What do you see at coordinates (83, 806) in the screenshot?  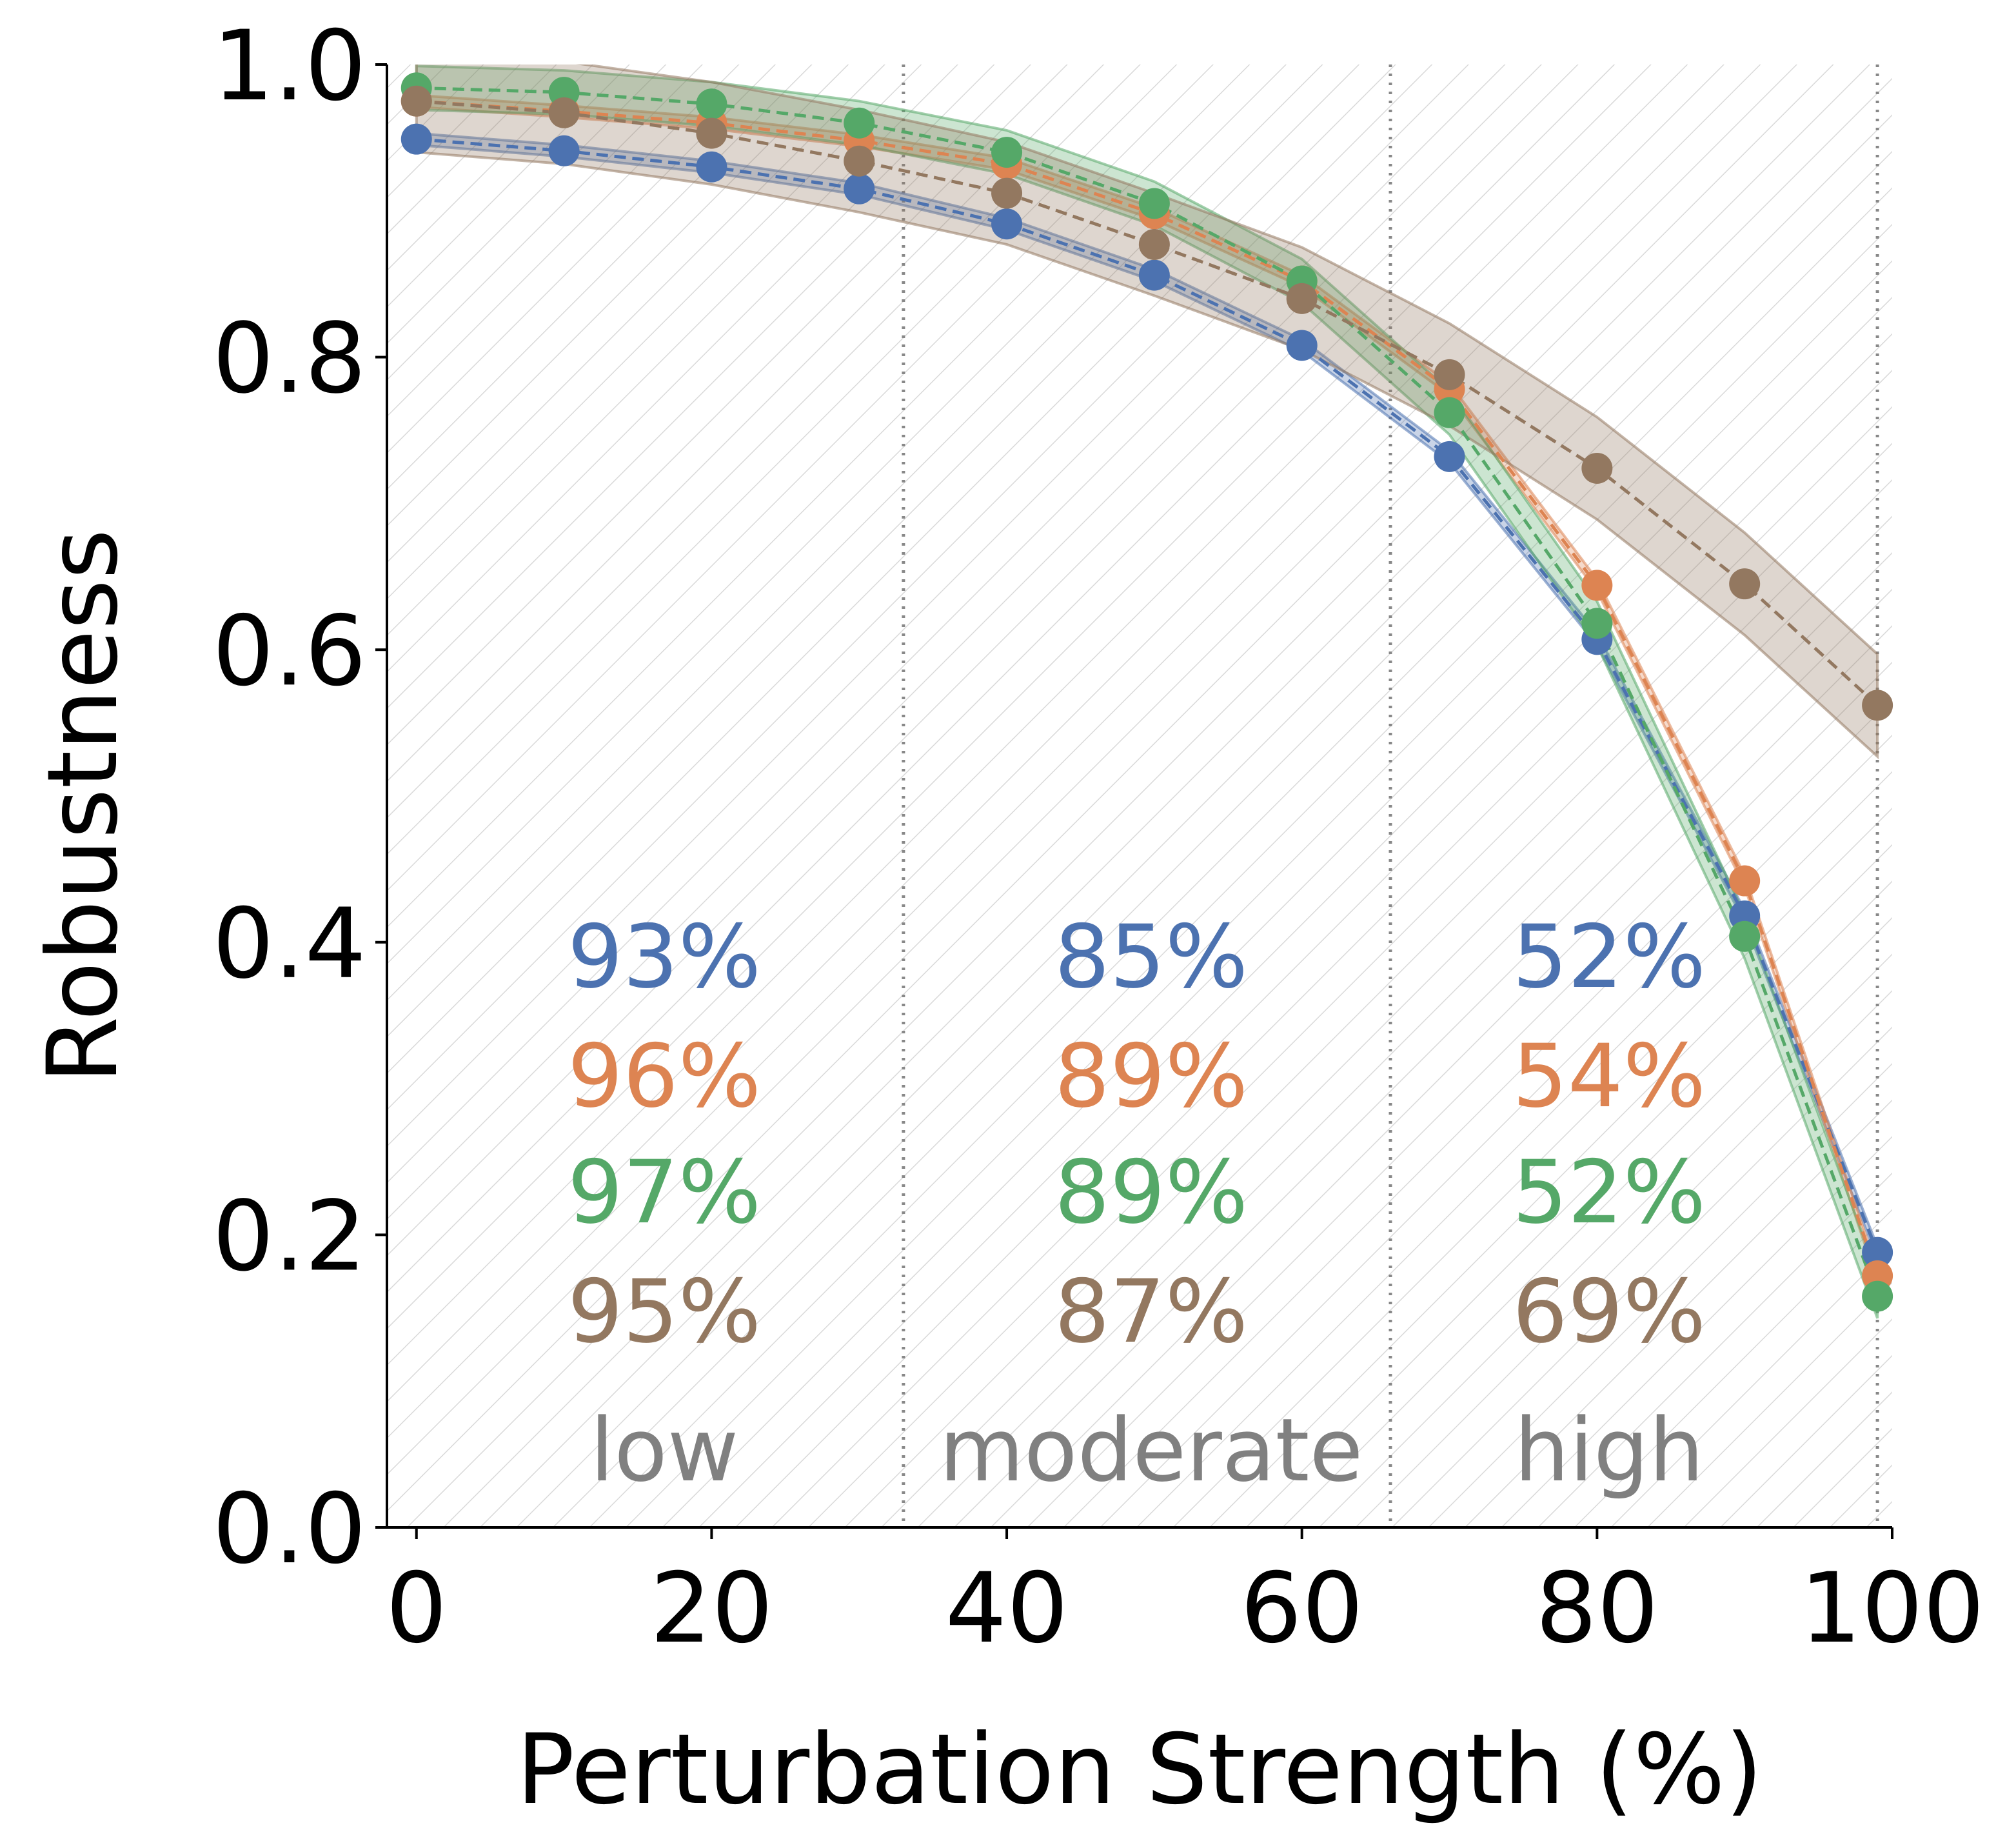 I see `y-axis-title: Robustness` at bounding box center [83, 806].